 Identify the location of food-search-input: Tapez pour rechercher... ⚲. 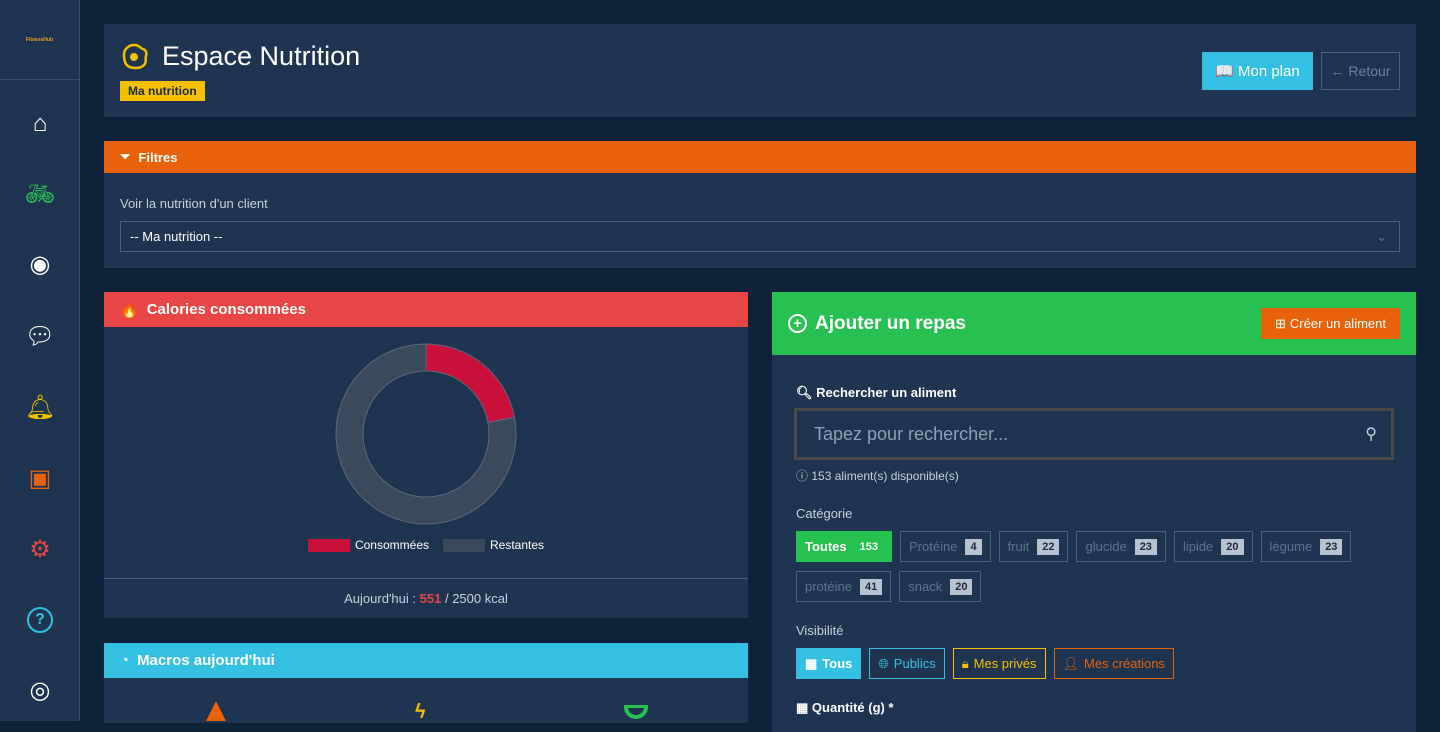
(1094, 434).